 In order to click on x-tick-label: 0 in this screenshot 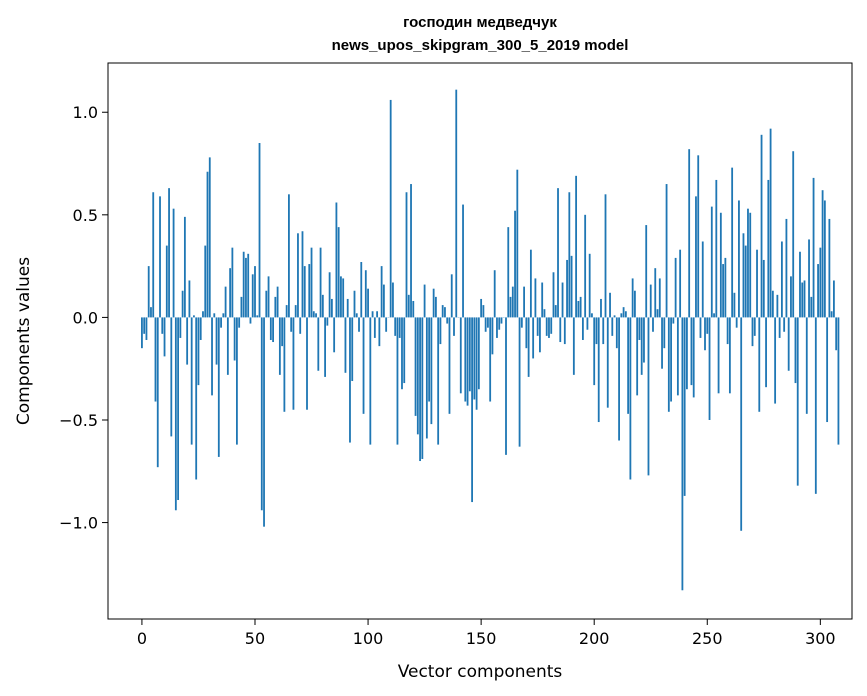, I will do `click(142, 638)`.